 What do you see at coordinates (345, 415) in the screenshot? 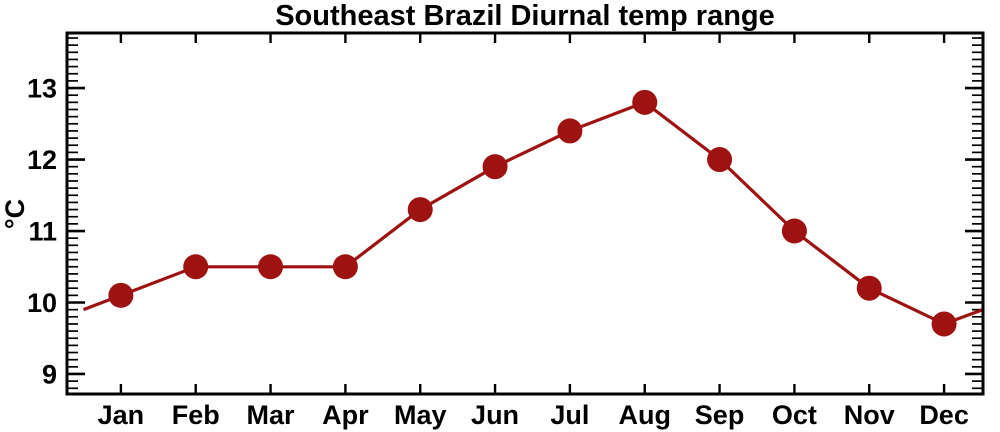
I see `x-tick-label-apr: Apr` at bounding box center [345, 415].